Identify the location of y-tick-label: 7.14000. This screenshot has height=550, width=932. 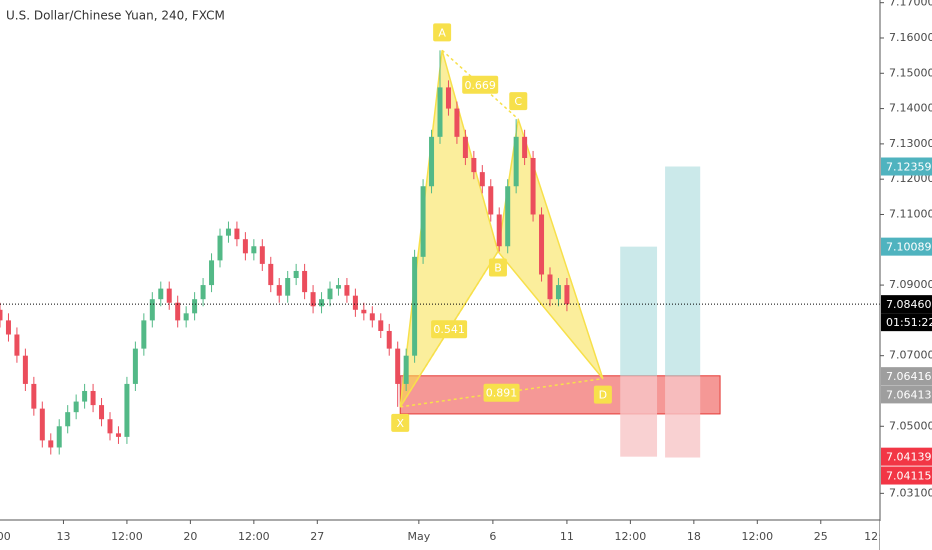
(910, 108).